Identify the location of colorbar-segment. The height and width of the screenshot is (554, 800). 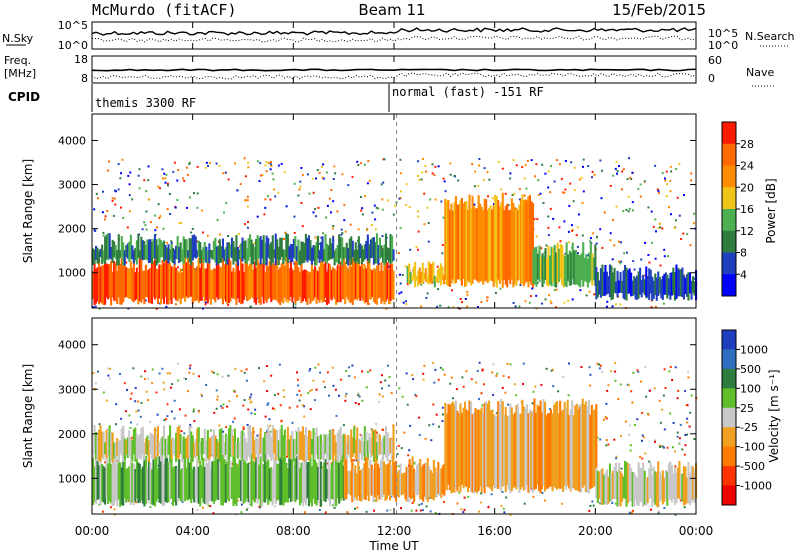
(729, 198).